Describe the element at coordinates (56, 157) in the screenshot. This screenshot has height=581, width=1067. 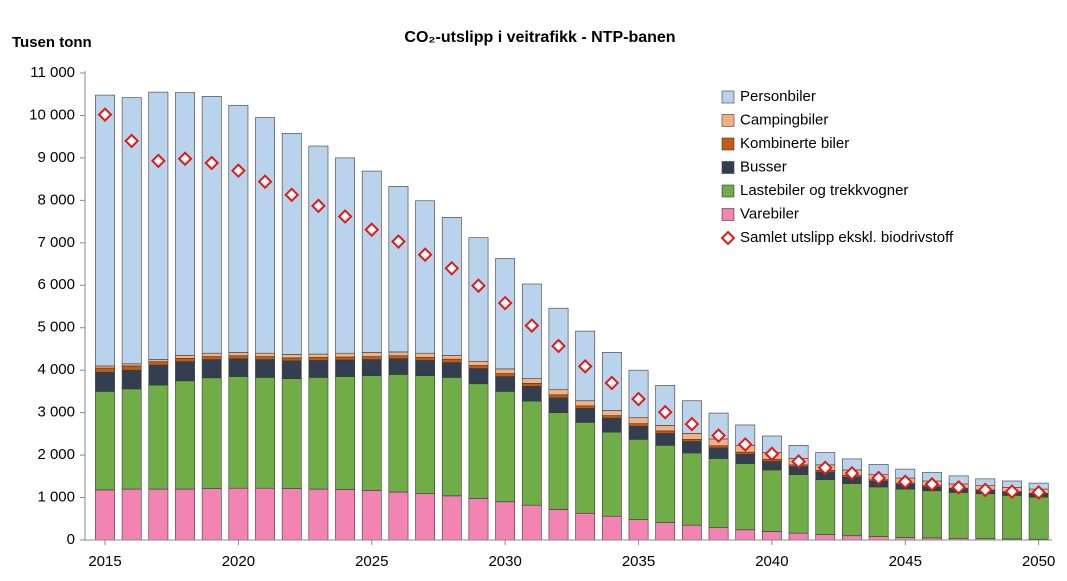
I see `y-tick-label: 9 000` at that location.